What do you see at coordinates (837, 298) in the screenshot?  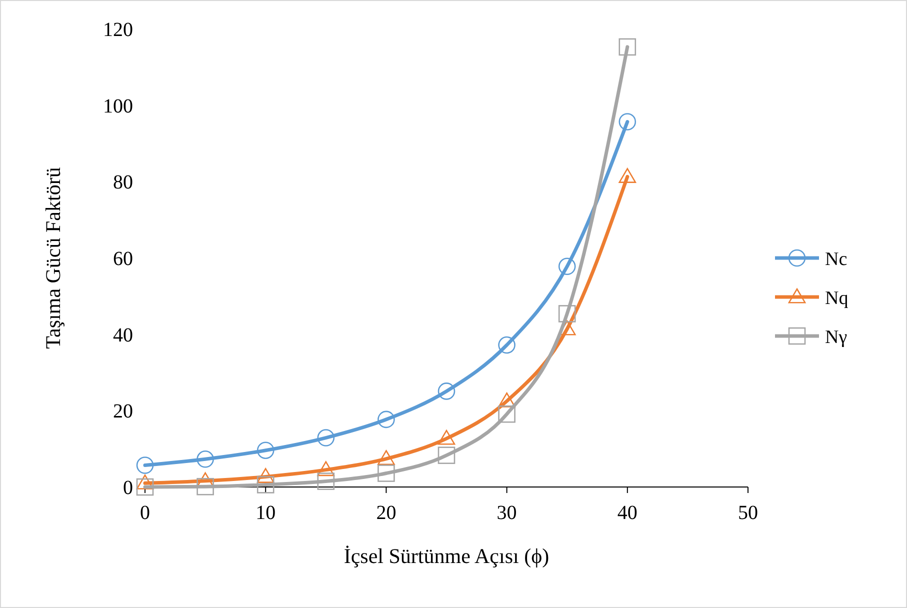 I see `legend-label: Nq` at bounding box center [837, 298].